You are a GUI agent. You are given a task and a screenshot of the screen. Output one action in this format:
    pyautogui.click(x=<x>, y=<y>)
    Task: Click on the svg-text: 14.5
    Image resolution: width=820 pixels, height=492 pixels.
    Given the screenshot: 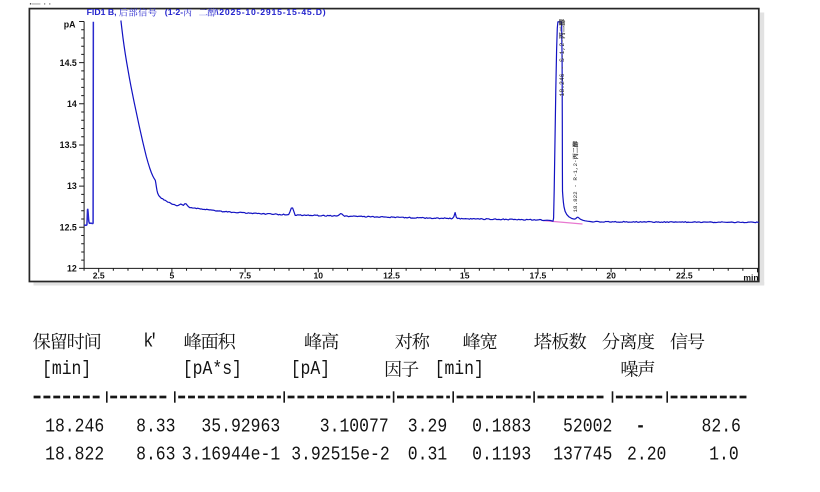 What is the action you would take?
    pyautogui.click(x=68, y=63)
    